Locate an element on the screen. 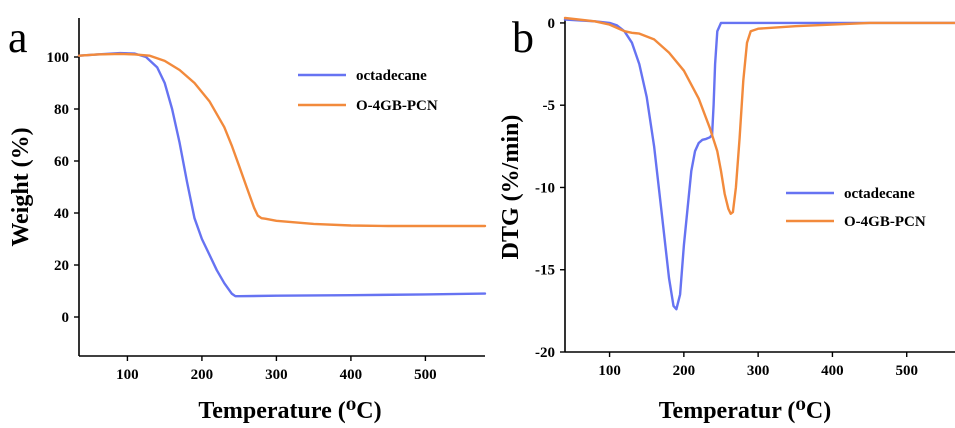  panel-letter: a is located at coordinates (18, 37).